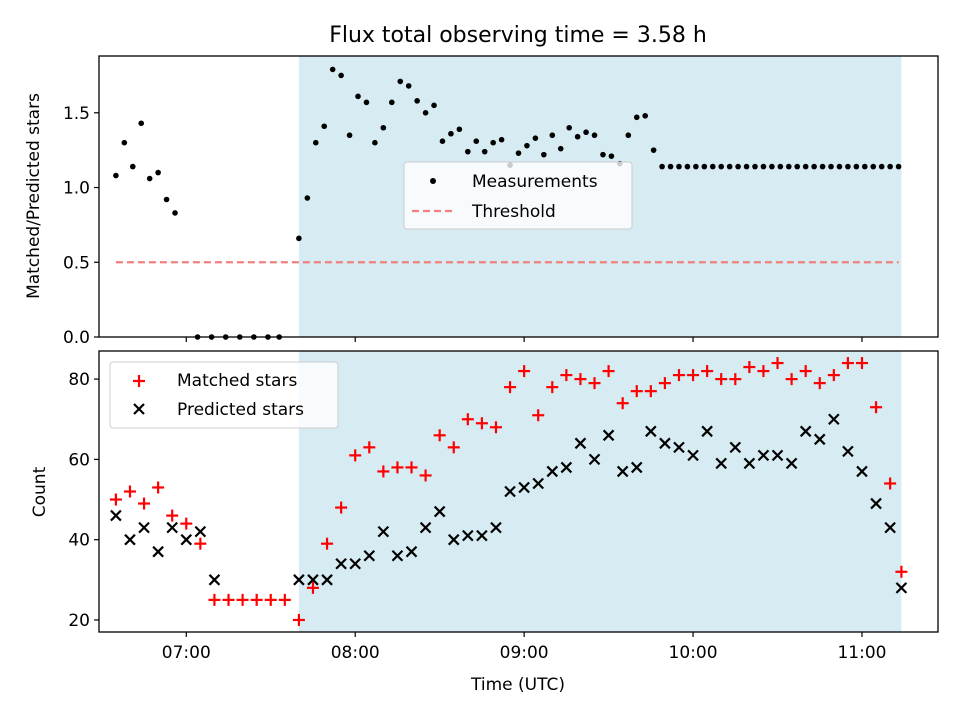 Image resolution: width=960 pixels, height=720 pixels. What do you see at coordinates (355, 653) in the screenshot?
I see `bot-xtick-label: 08:00` at bounding box center [355, 653].